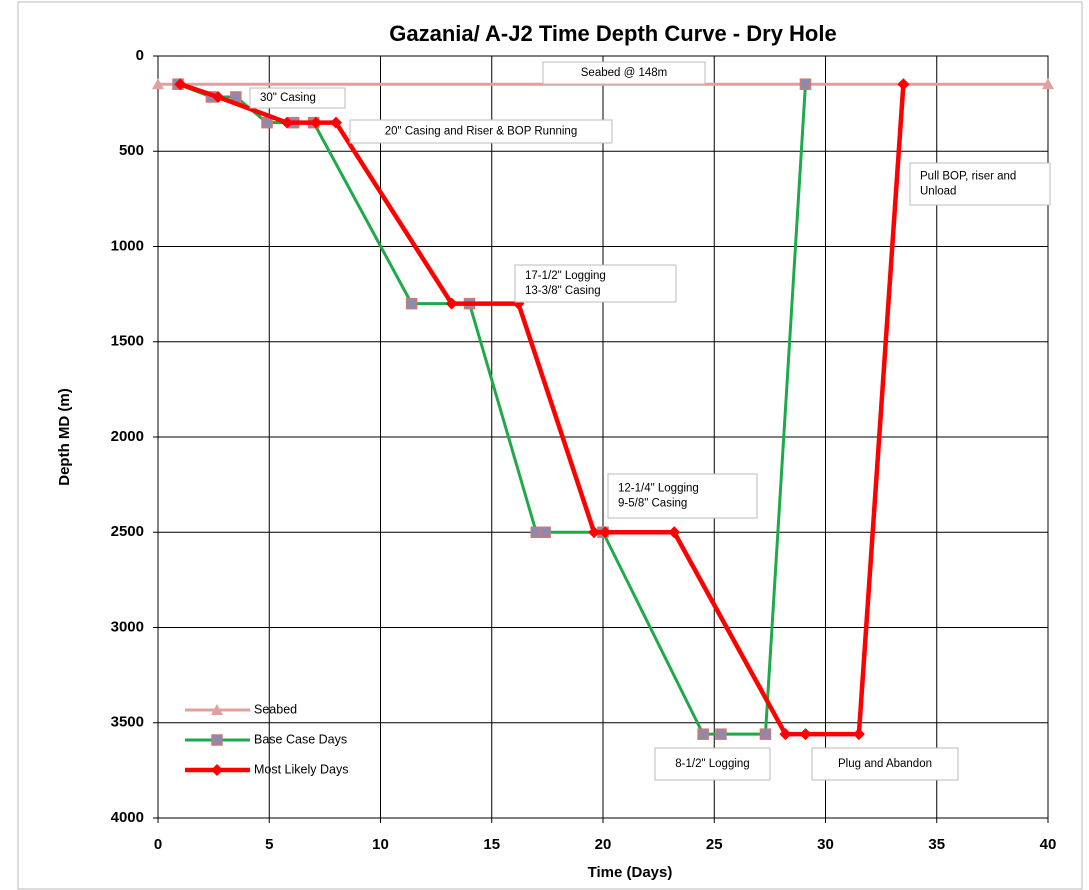 This screenshot has height=890, width=1089. Describe the element at coordinates (127, 531) in the screenshot. I see `y-tick-label: 2500` at that location.